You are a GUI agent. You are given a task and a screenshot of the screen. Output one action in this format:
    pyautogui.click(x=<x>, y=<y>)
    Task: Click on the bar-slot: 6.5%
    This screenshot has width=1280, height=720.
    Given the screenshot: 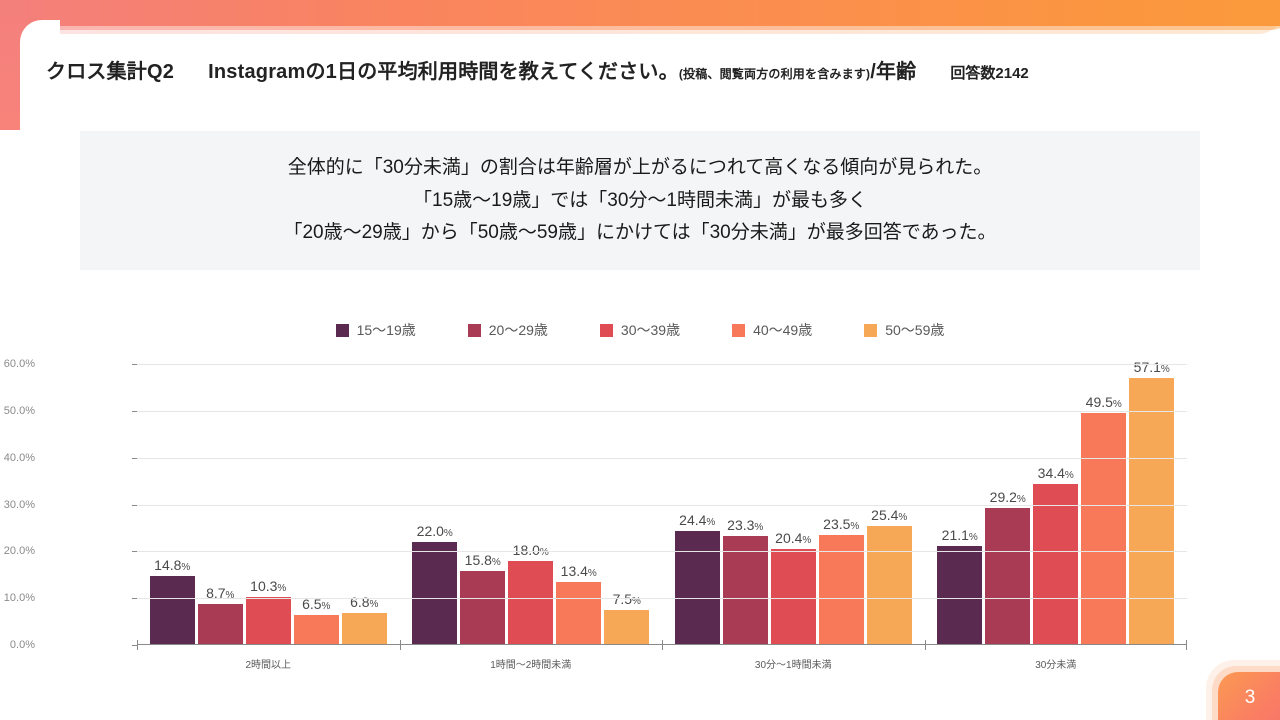 What is the action you would take?
    pyautogui.click(x=316, y=504)
    